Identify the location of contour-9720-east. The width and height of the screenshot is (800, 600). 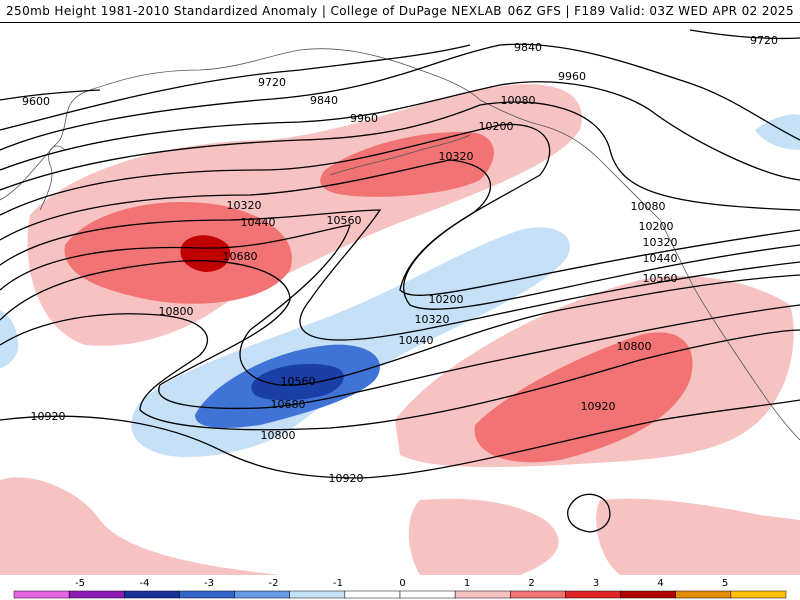
(744, 34).